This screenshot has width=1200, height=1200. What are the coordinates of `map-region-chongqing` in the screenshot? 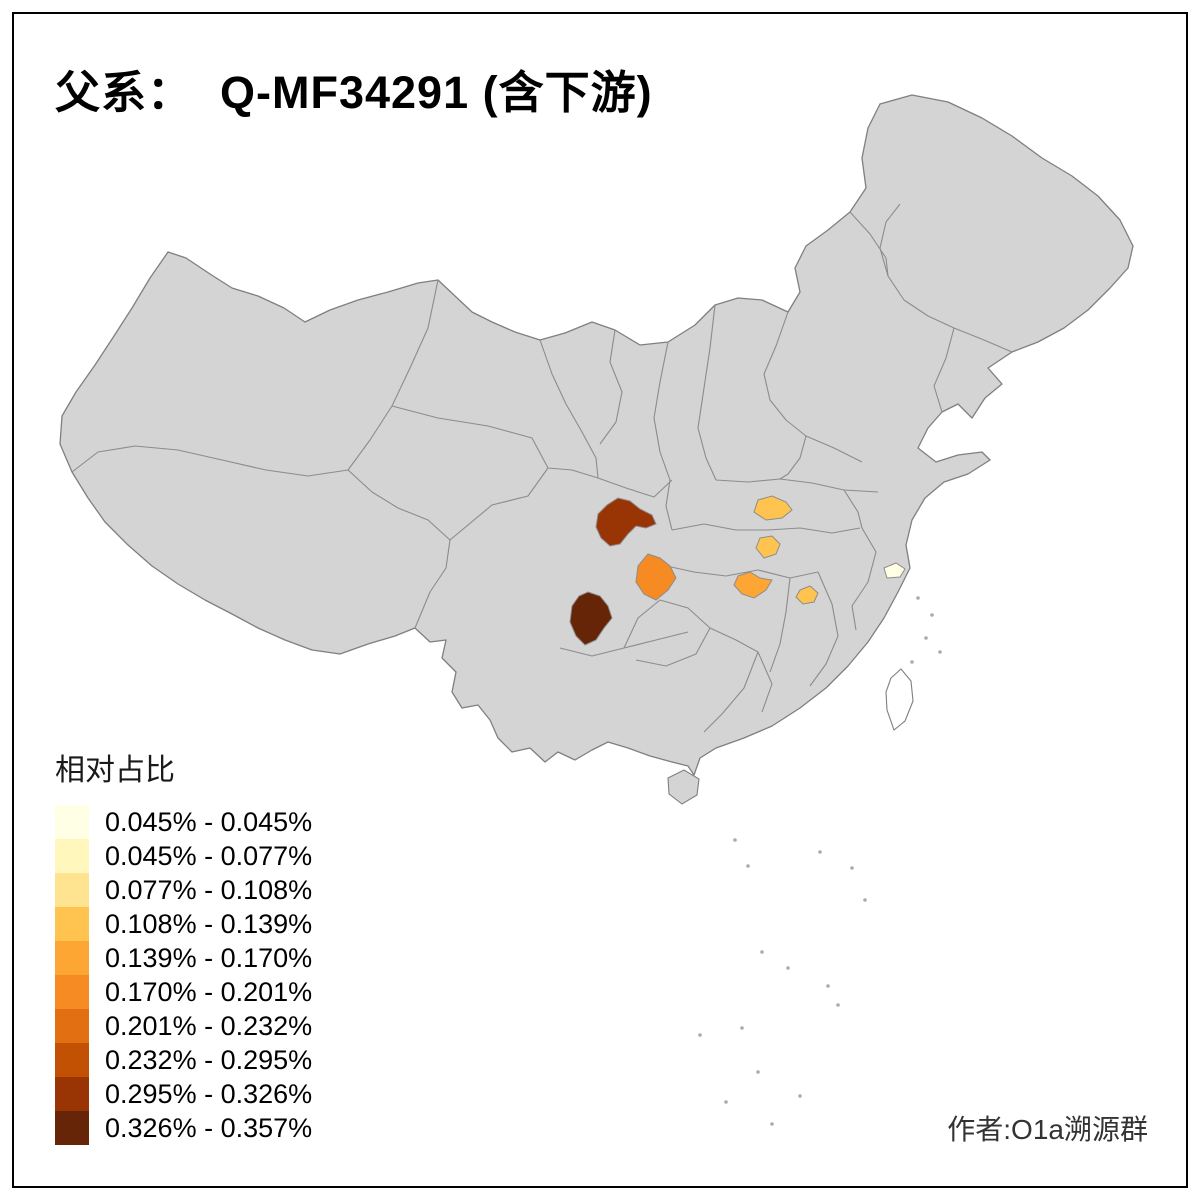 It's located at (626, 522).